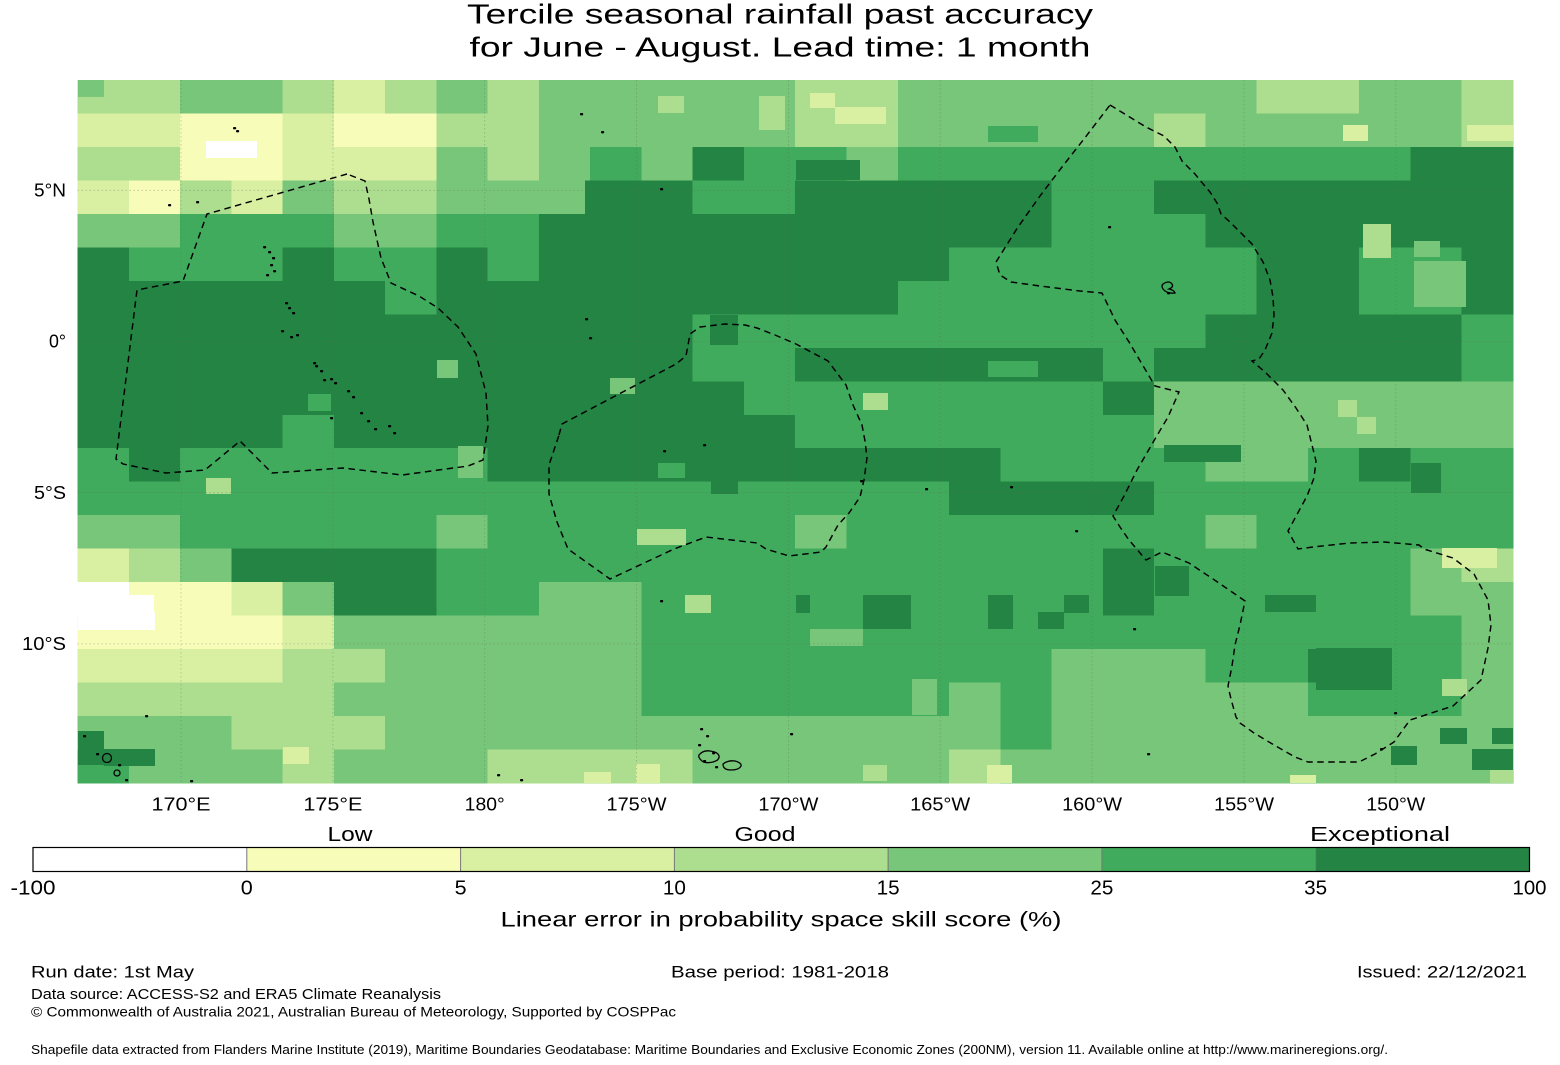  What do you see at coordinates (1092, 805) in the screenshot?
I see `svg-text: 160°W` at bounding box center [1092, 805].